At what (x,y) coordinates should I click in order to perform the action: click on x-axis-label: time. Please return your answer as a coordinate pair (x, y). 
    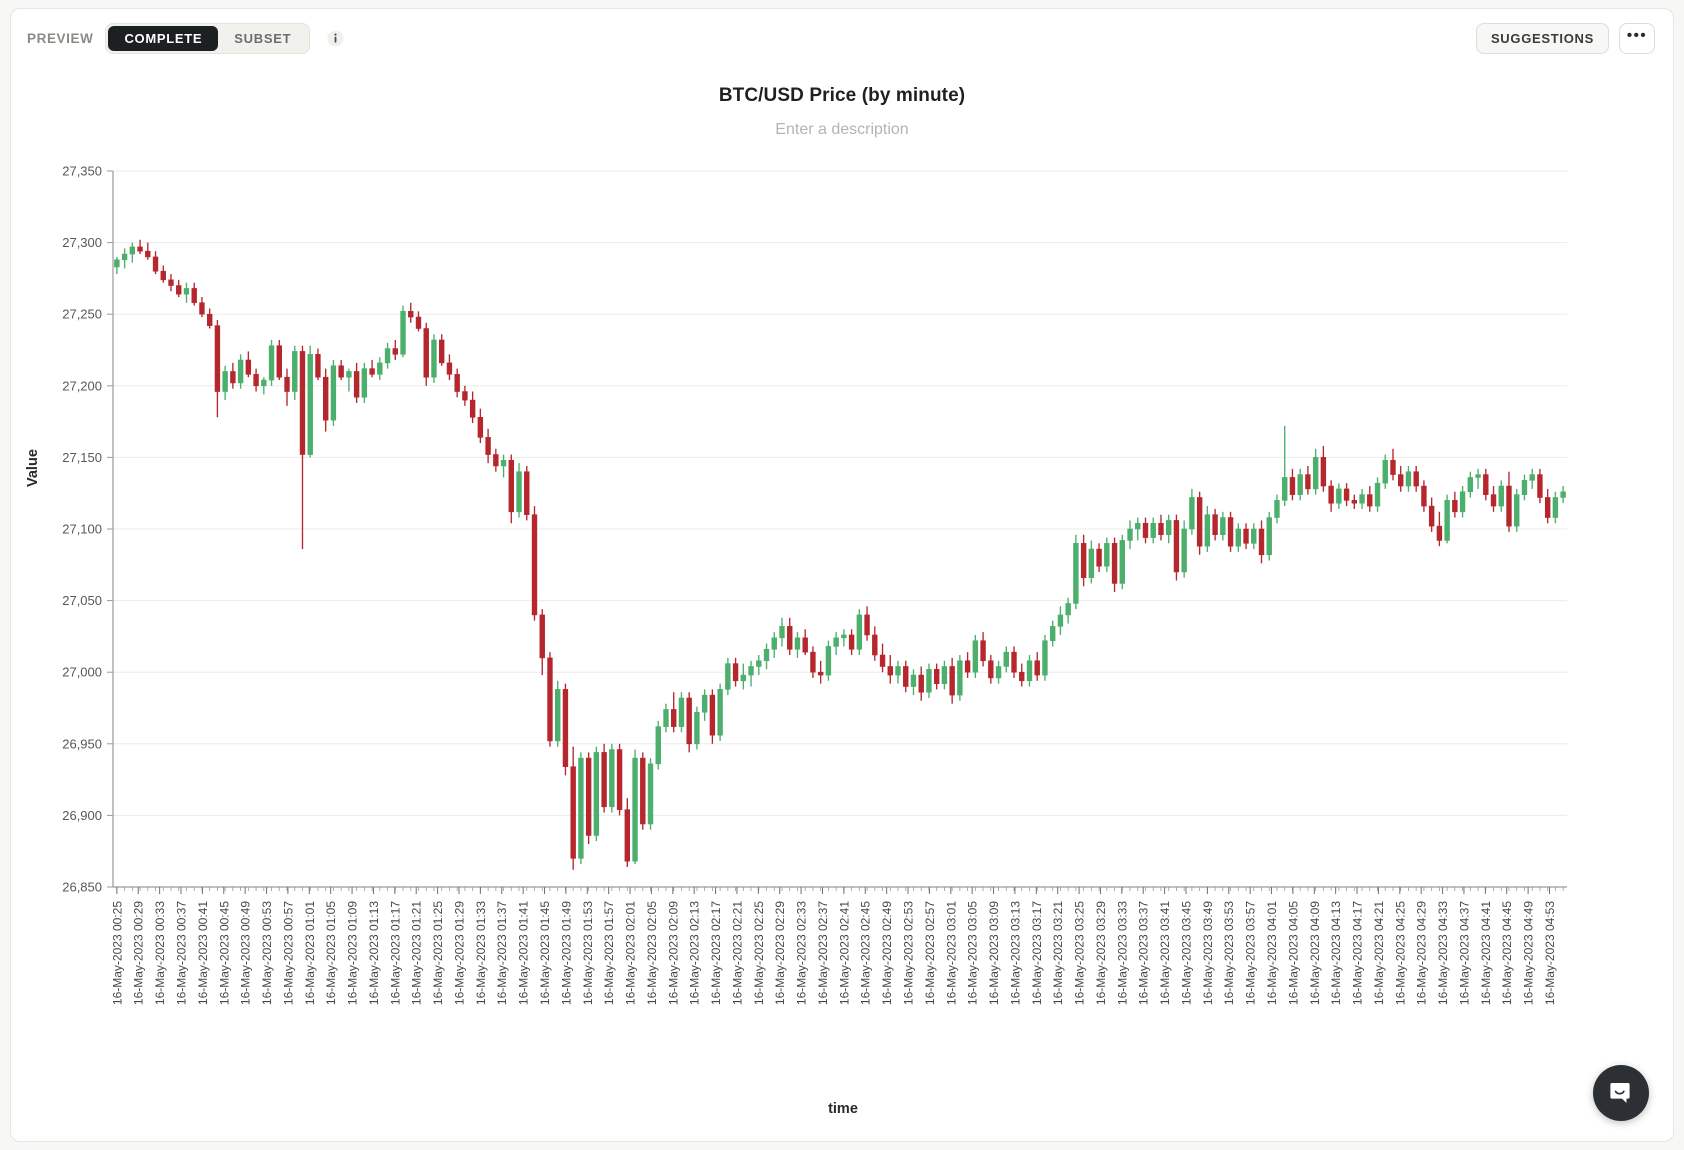
    Looking at the image, I should click on (843, 1109).